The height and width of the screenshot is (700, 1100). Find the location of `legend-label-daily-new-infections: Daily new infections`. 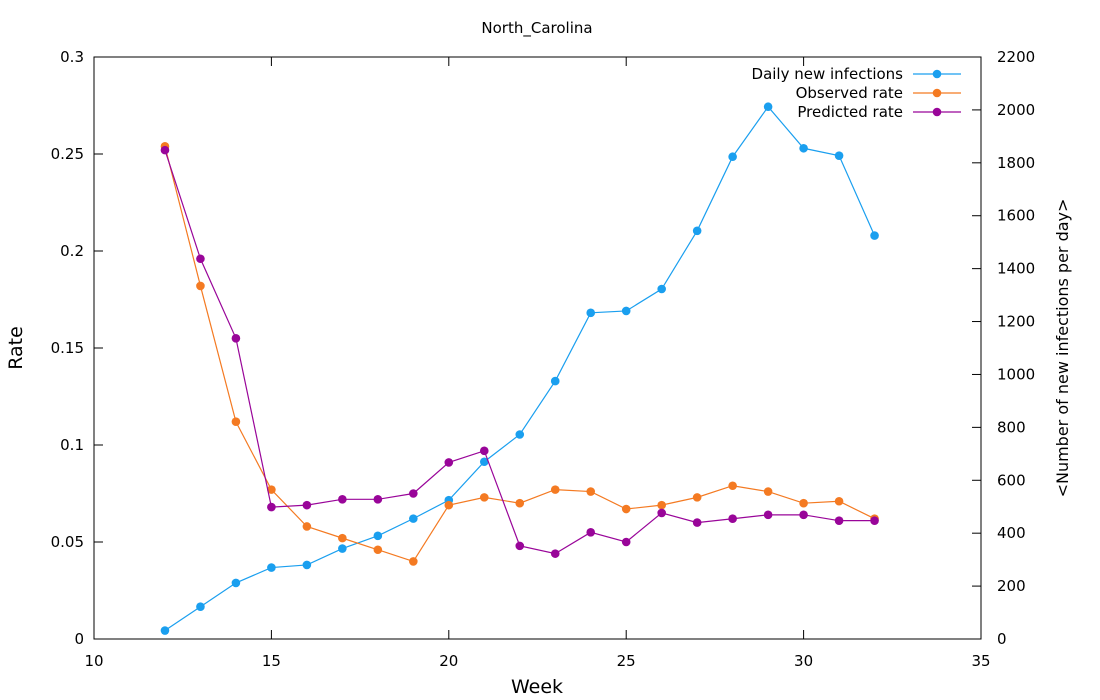

legend-label-daily-new-infections: Daily new infections is located at coordinates (828, 74).